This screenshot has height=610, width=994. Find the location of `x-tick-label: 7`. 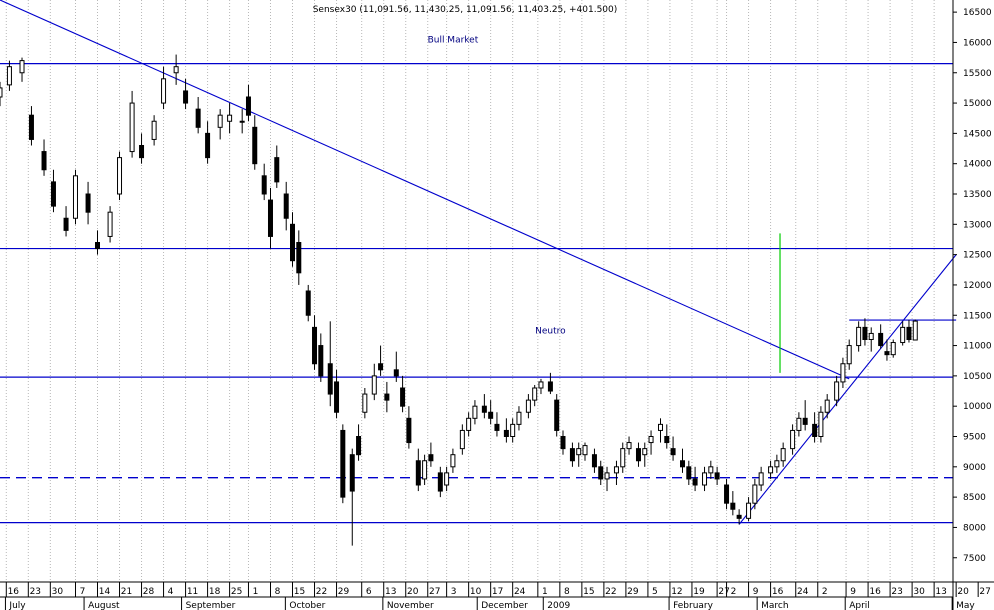

x-tick-label: 7 is located at coordinates (83, 592).